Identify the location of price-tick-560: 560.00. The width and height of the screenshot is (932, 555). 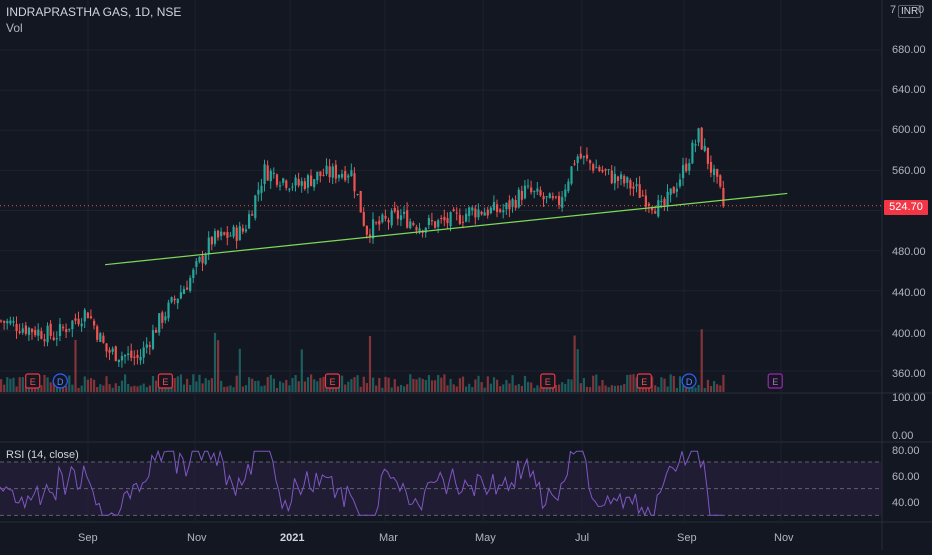
(909, 171).